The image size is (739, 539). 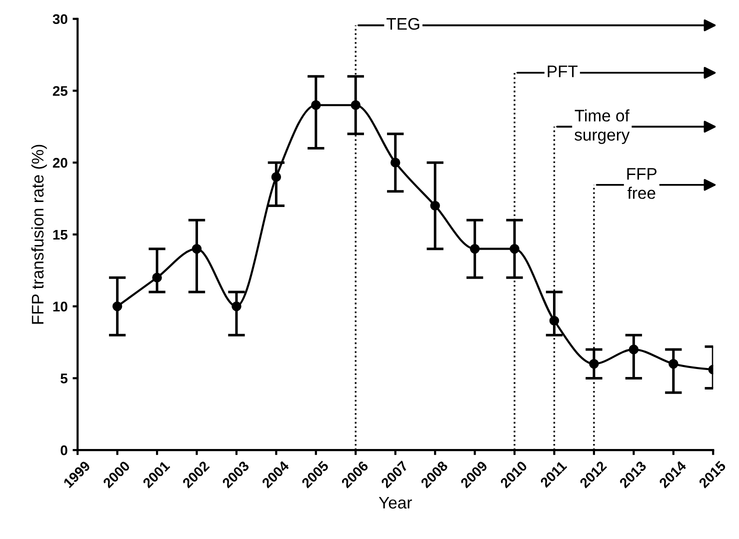 I want to click on ref-line-label: FFP free, so click(x=641, y=183).